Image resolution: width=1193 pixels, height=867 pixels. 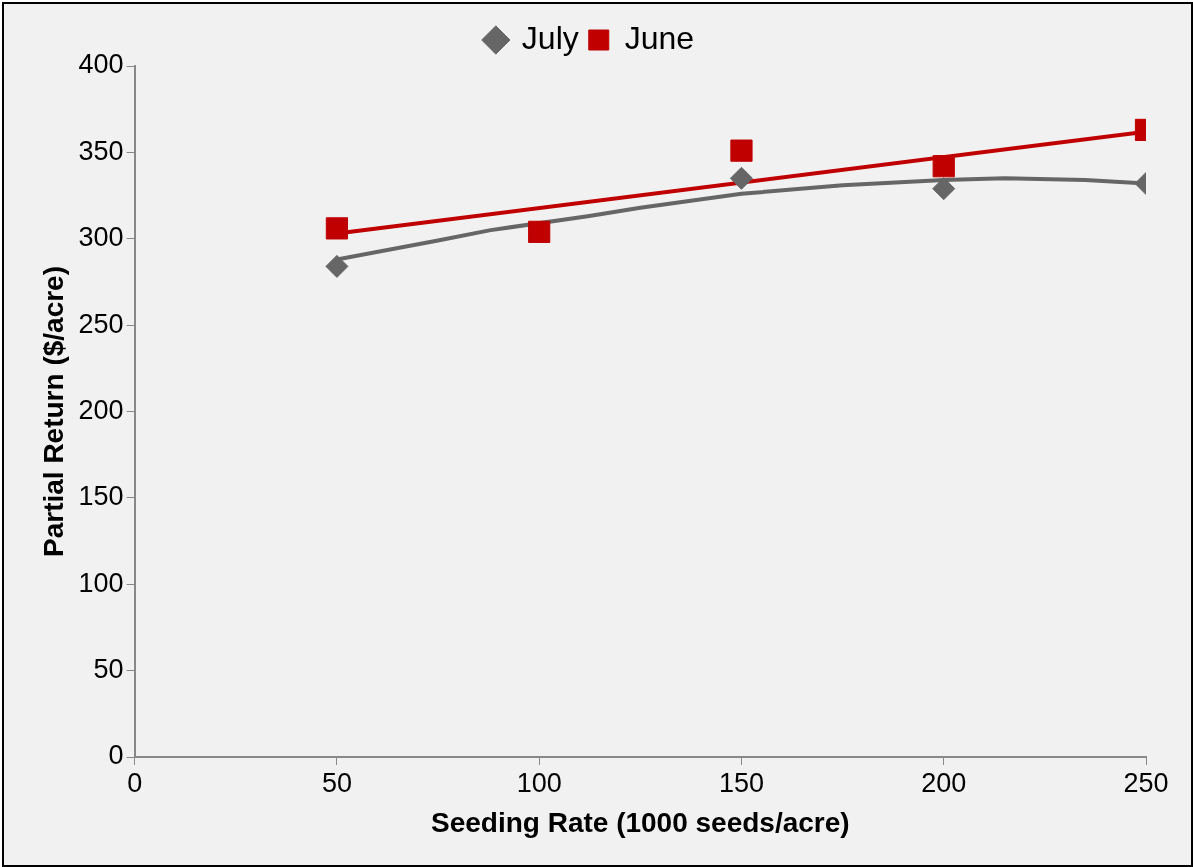 I want to click on y-tick-label: 150, so click(x=101, y=496).